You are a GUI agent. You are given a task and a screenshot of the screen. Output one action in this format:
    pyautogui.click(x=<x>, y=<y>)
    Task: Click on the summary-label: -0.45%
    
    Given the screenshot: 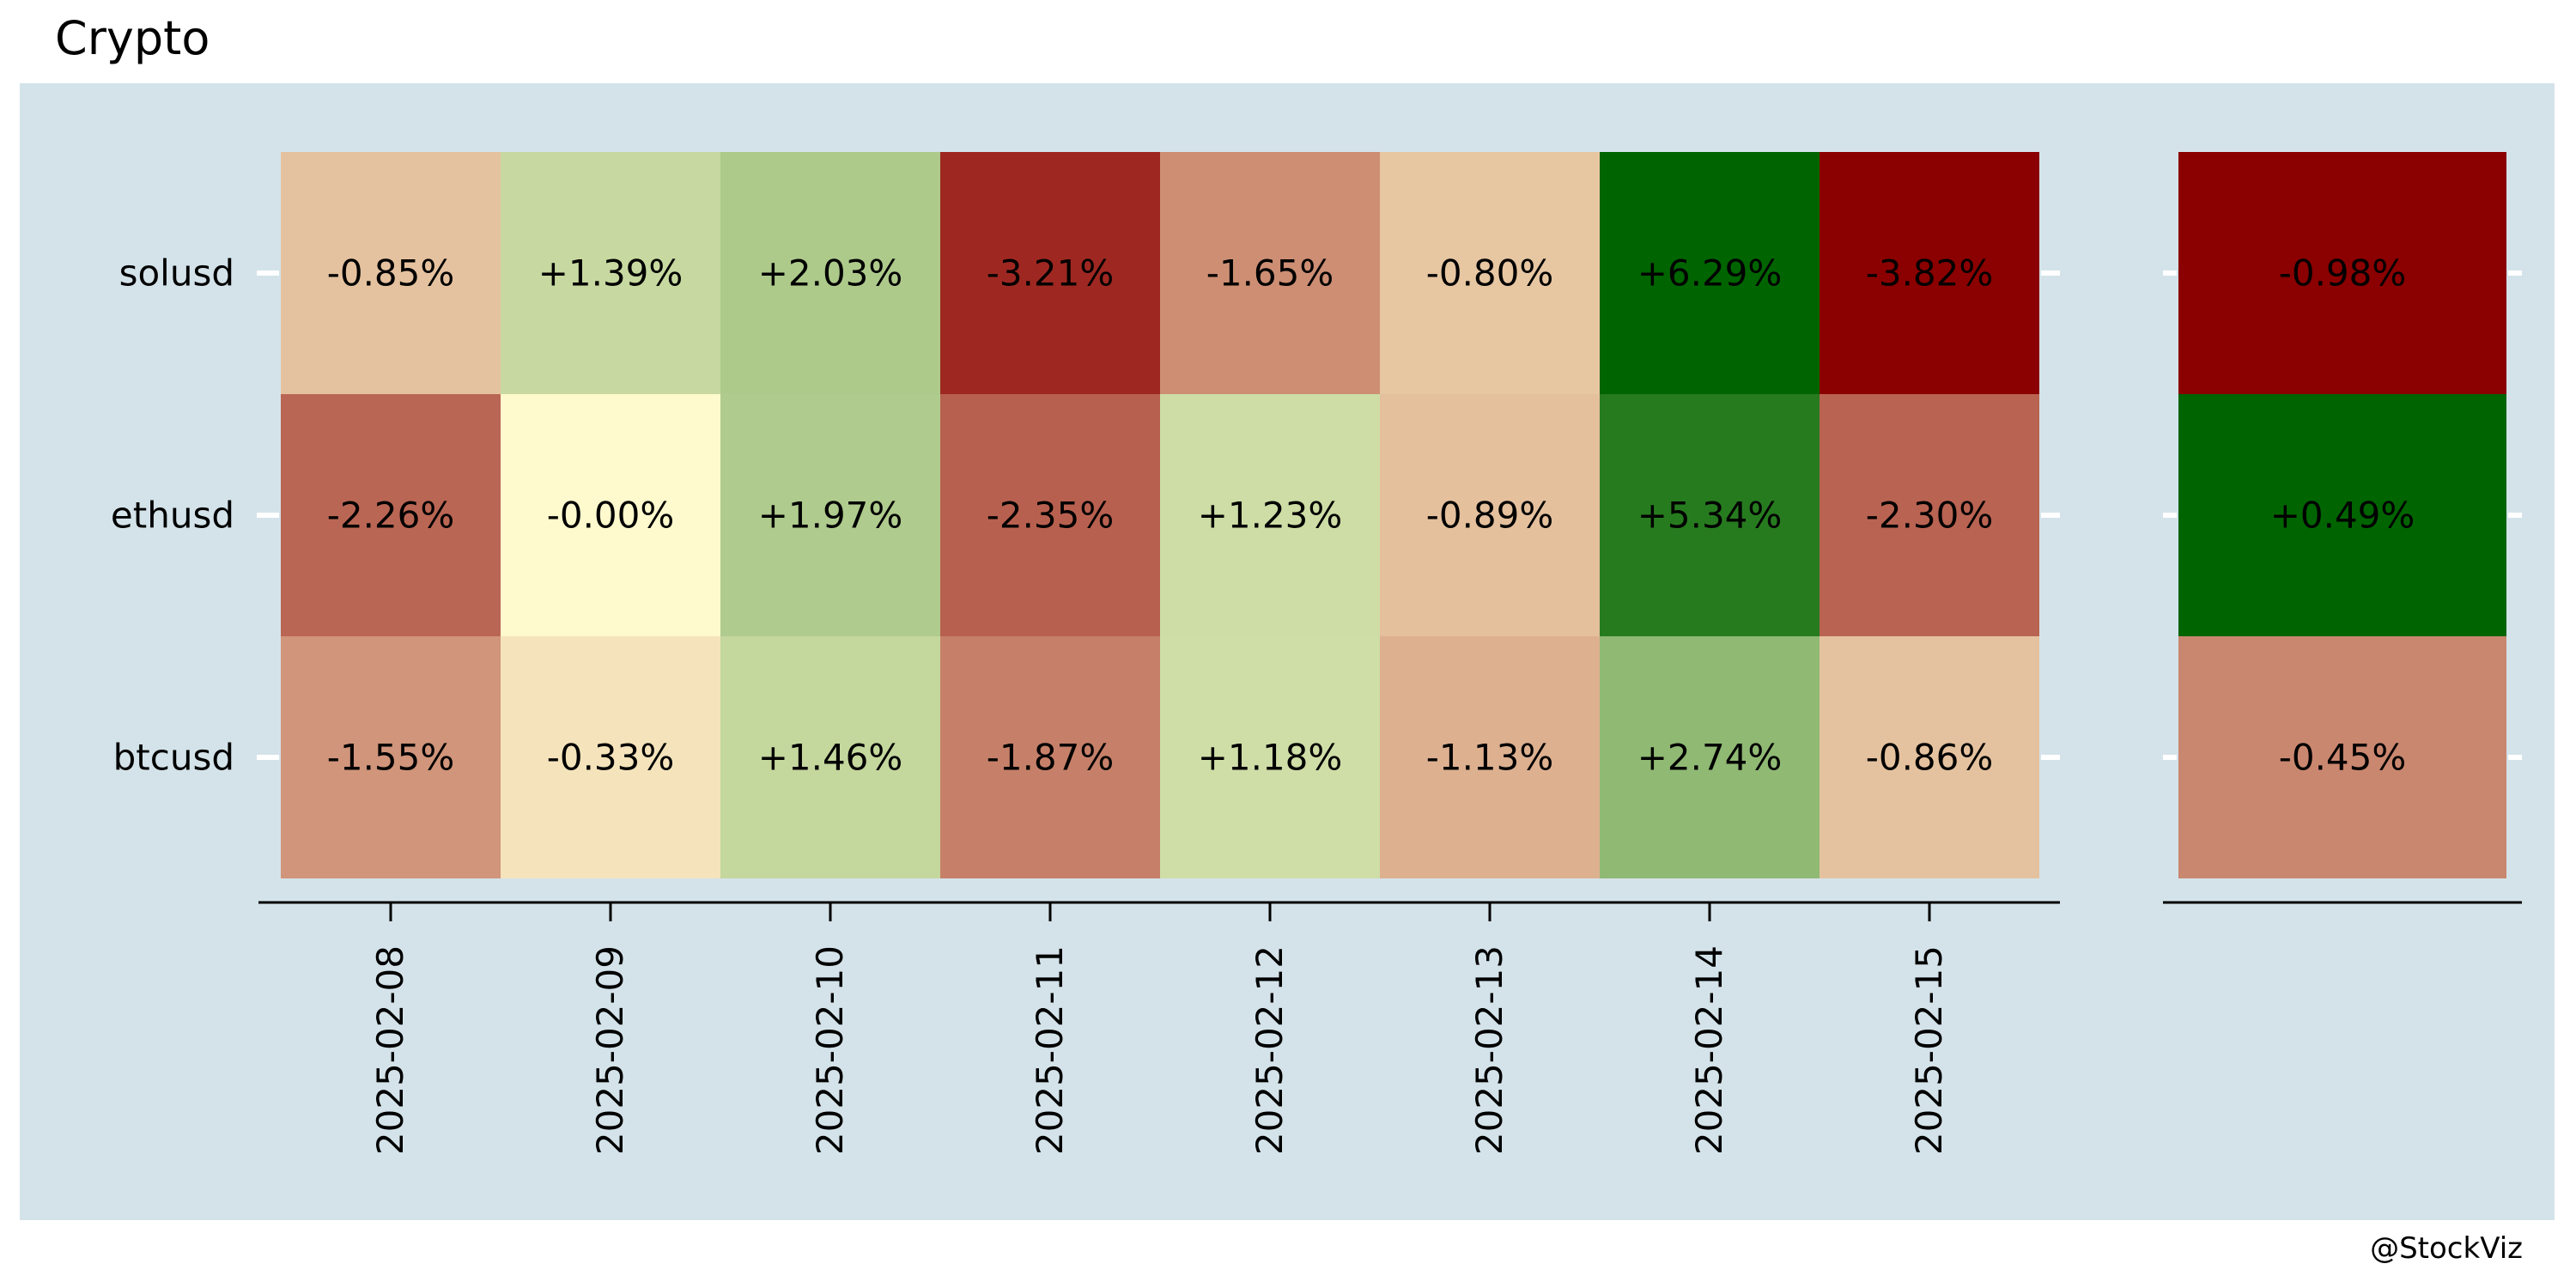 What is the action you would take?
    pyautogui.click(x=2343, y=758)
    